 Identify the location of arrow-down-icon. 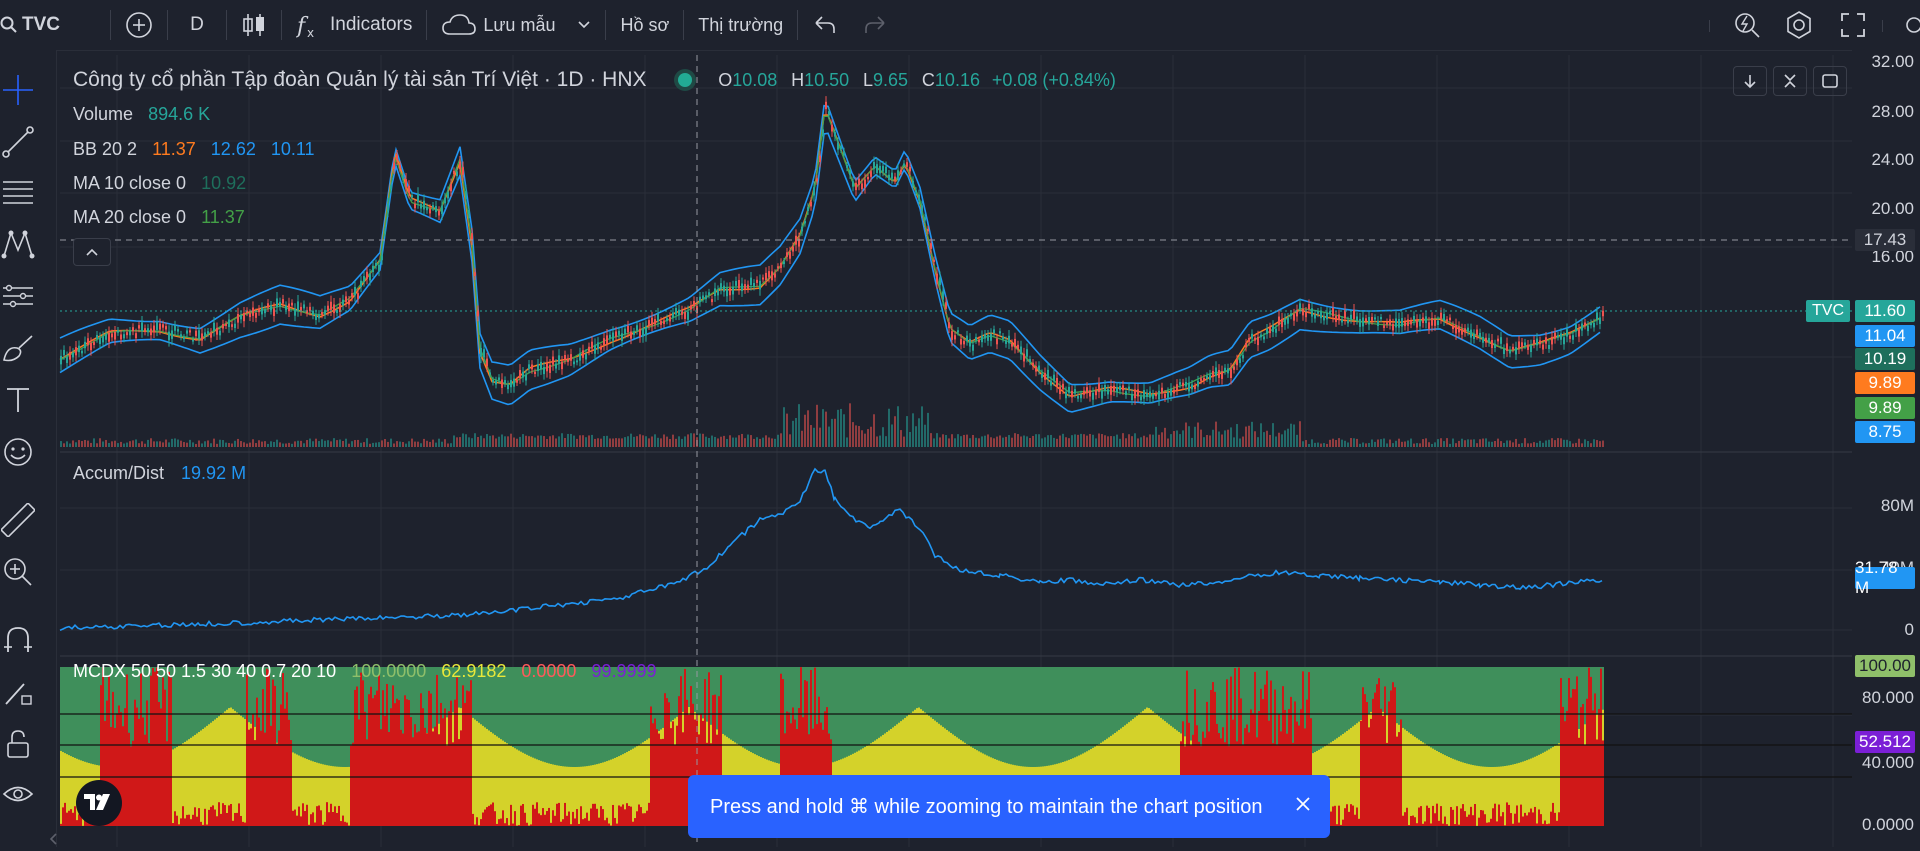
(1750, 81).